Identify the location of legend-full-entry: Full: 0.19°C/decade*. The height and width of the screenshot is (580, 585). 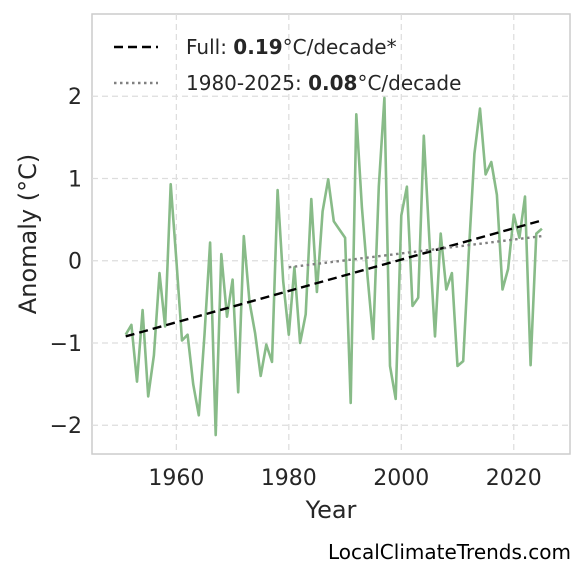
(291, 47).